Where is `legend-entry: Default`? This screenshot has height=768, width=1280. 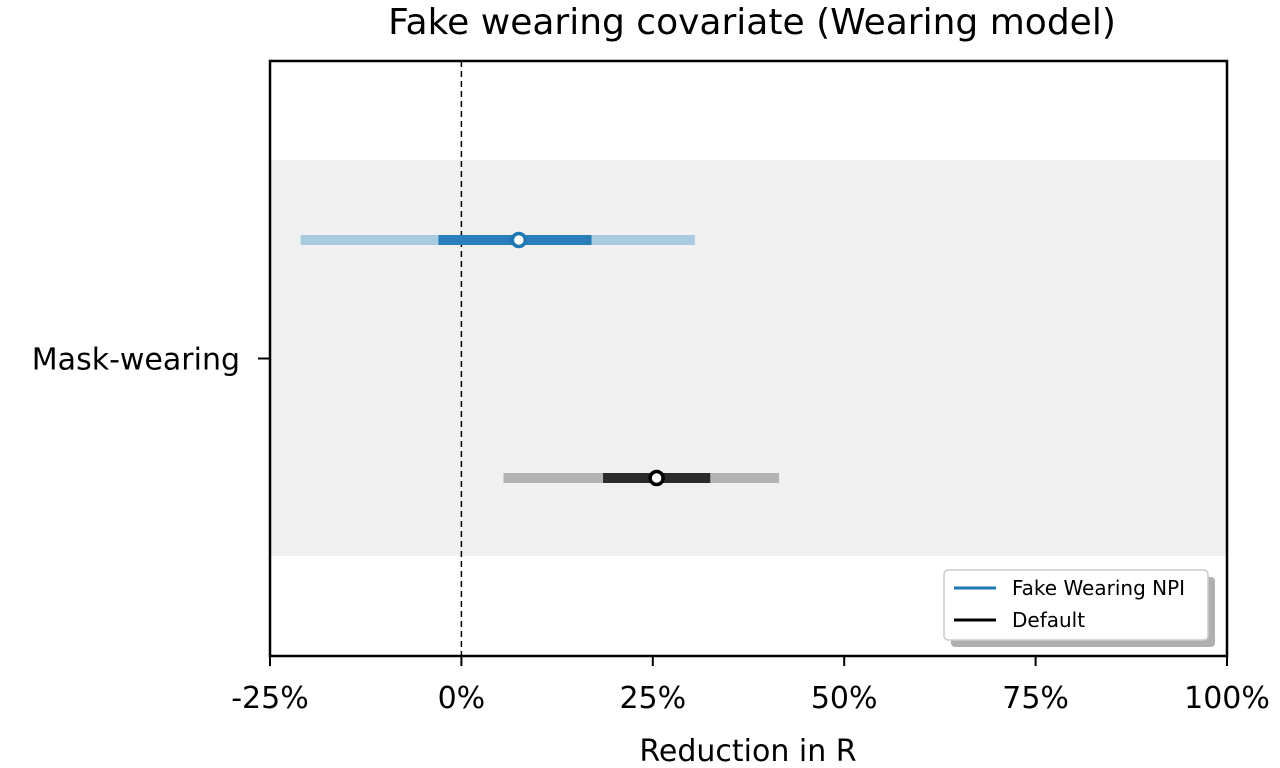
legend-entry: Default is located at coordinates (1048, 620).